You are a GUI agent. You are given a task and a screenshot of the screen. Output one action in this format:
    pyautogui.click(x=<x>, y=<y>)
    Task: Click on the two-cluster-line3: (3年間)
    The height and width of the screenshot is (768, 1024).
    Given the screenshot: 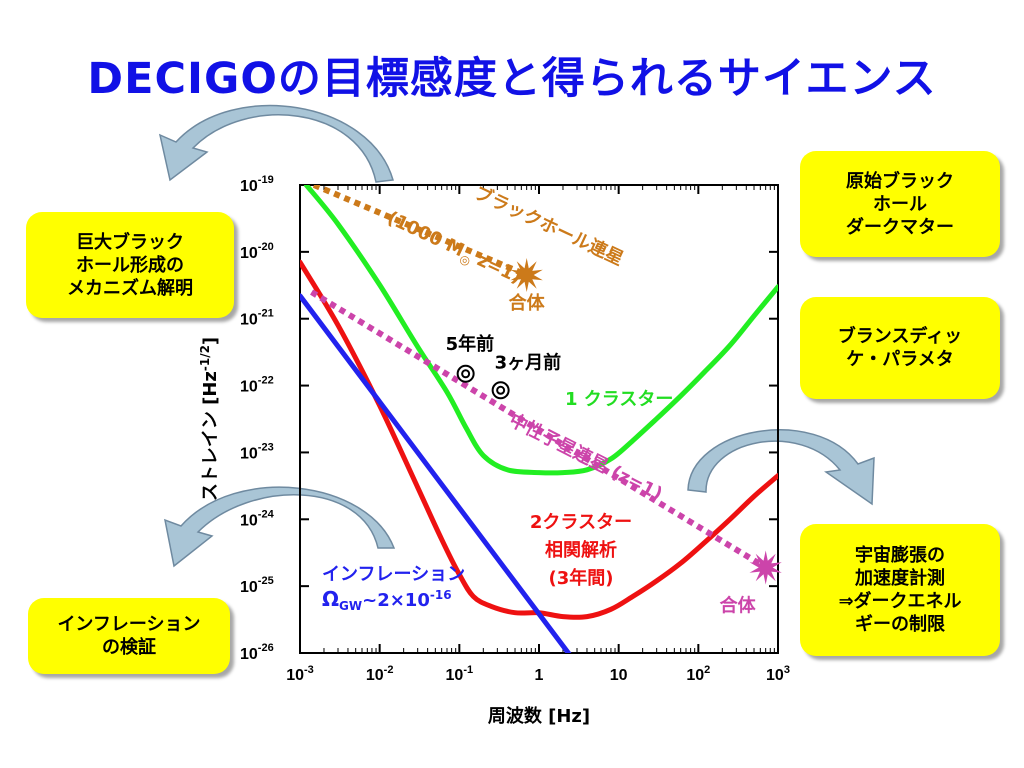 What is the action you would take?
    pyautogui.click(x=581, y=578)
    